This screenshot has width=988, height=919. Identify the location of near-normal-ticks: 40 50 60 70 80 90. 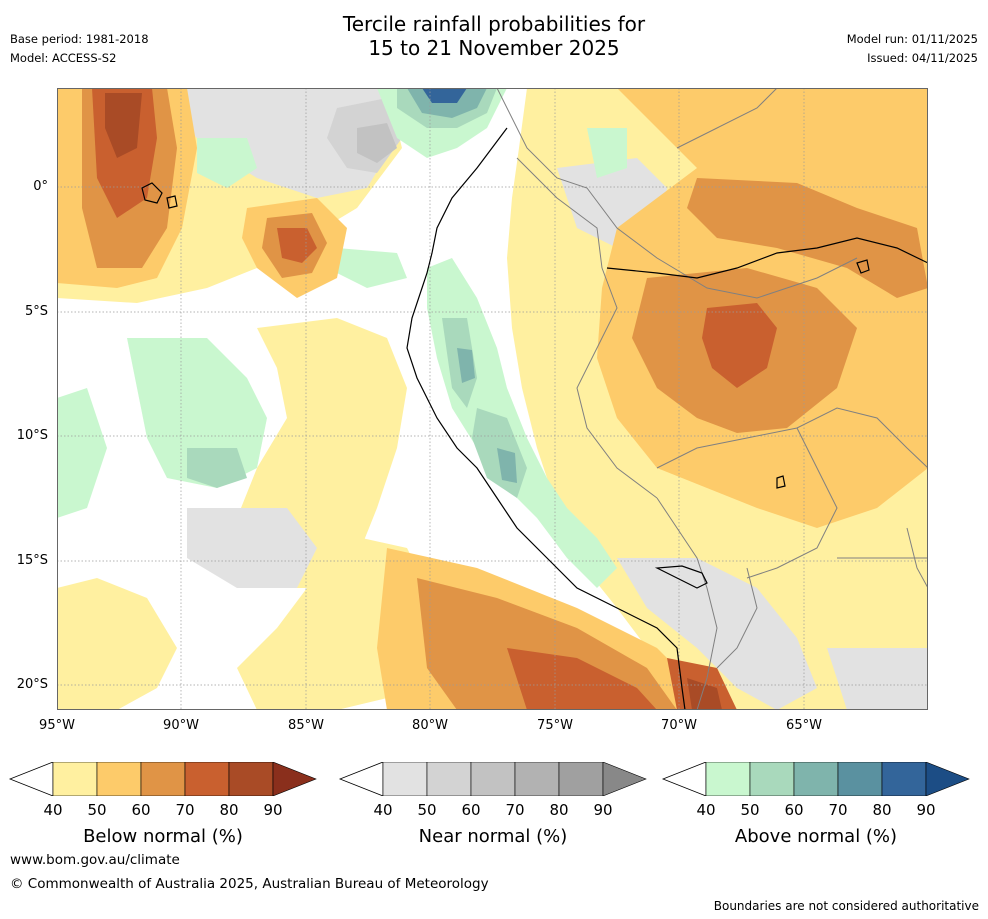
(493, 811).